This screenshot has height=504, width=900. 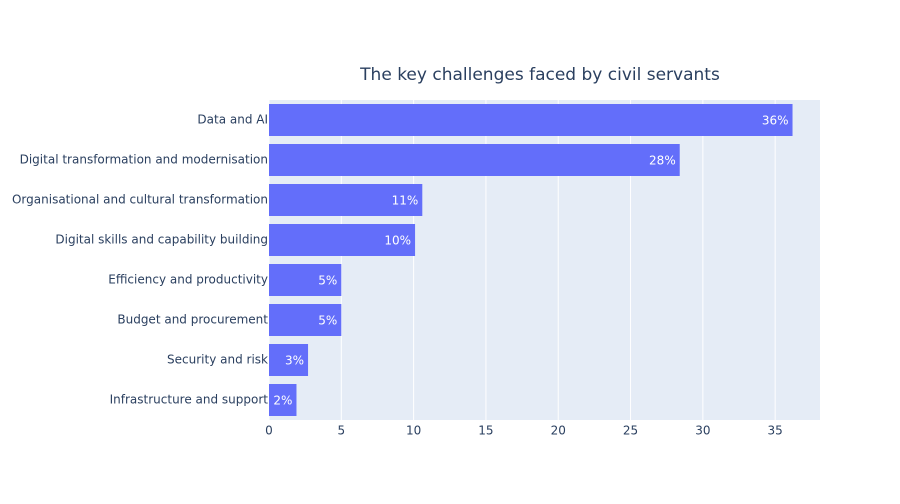 I want to click on y-tick-label: Digital transformation and modernisation, so click(x=144, y=160).